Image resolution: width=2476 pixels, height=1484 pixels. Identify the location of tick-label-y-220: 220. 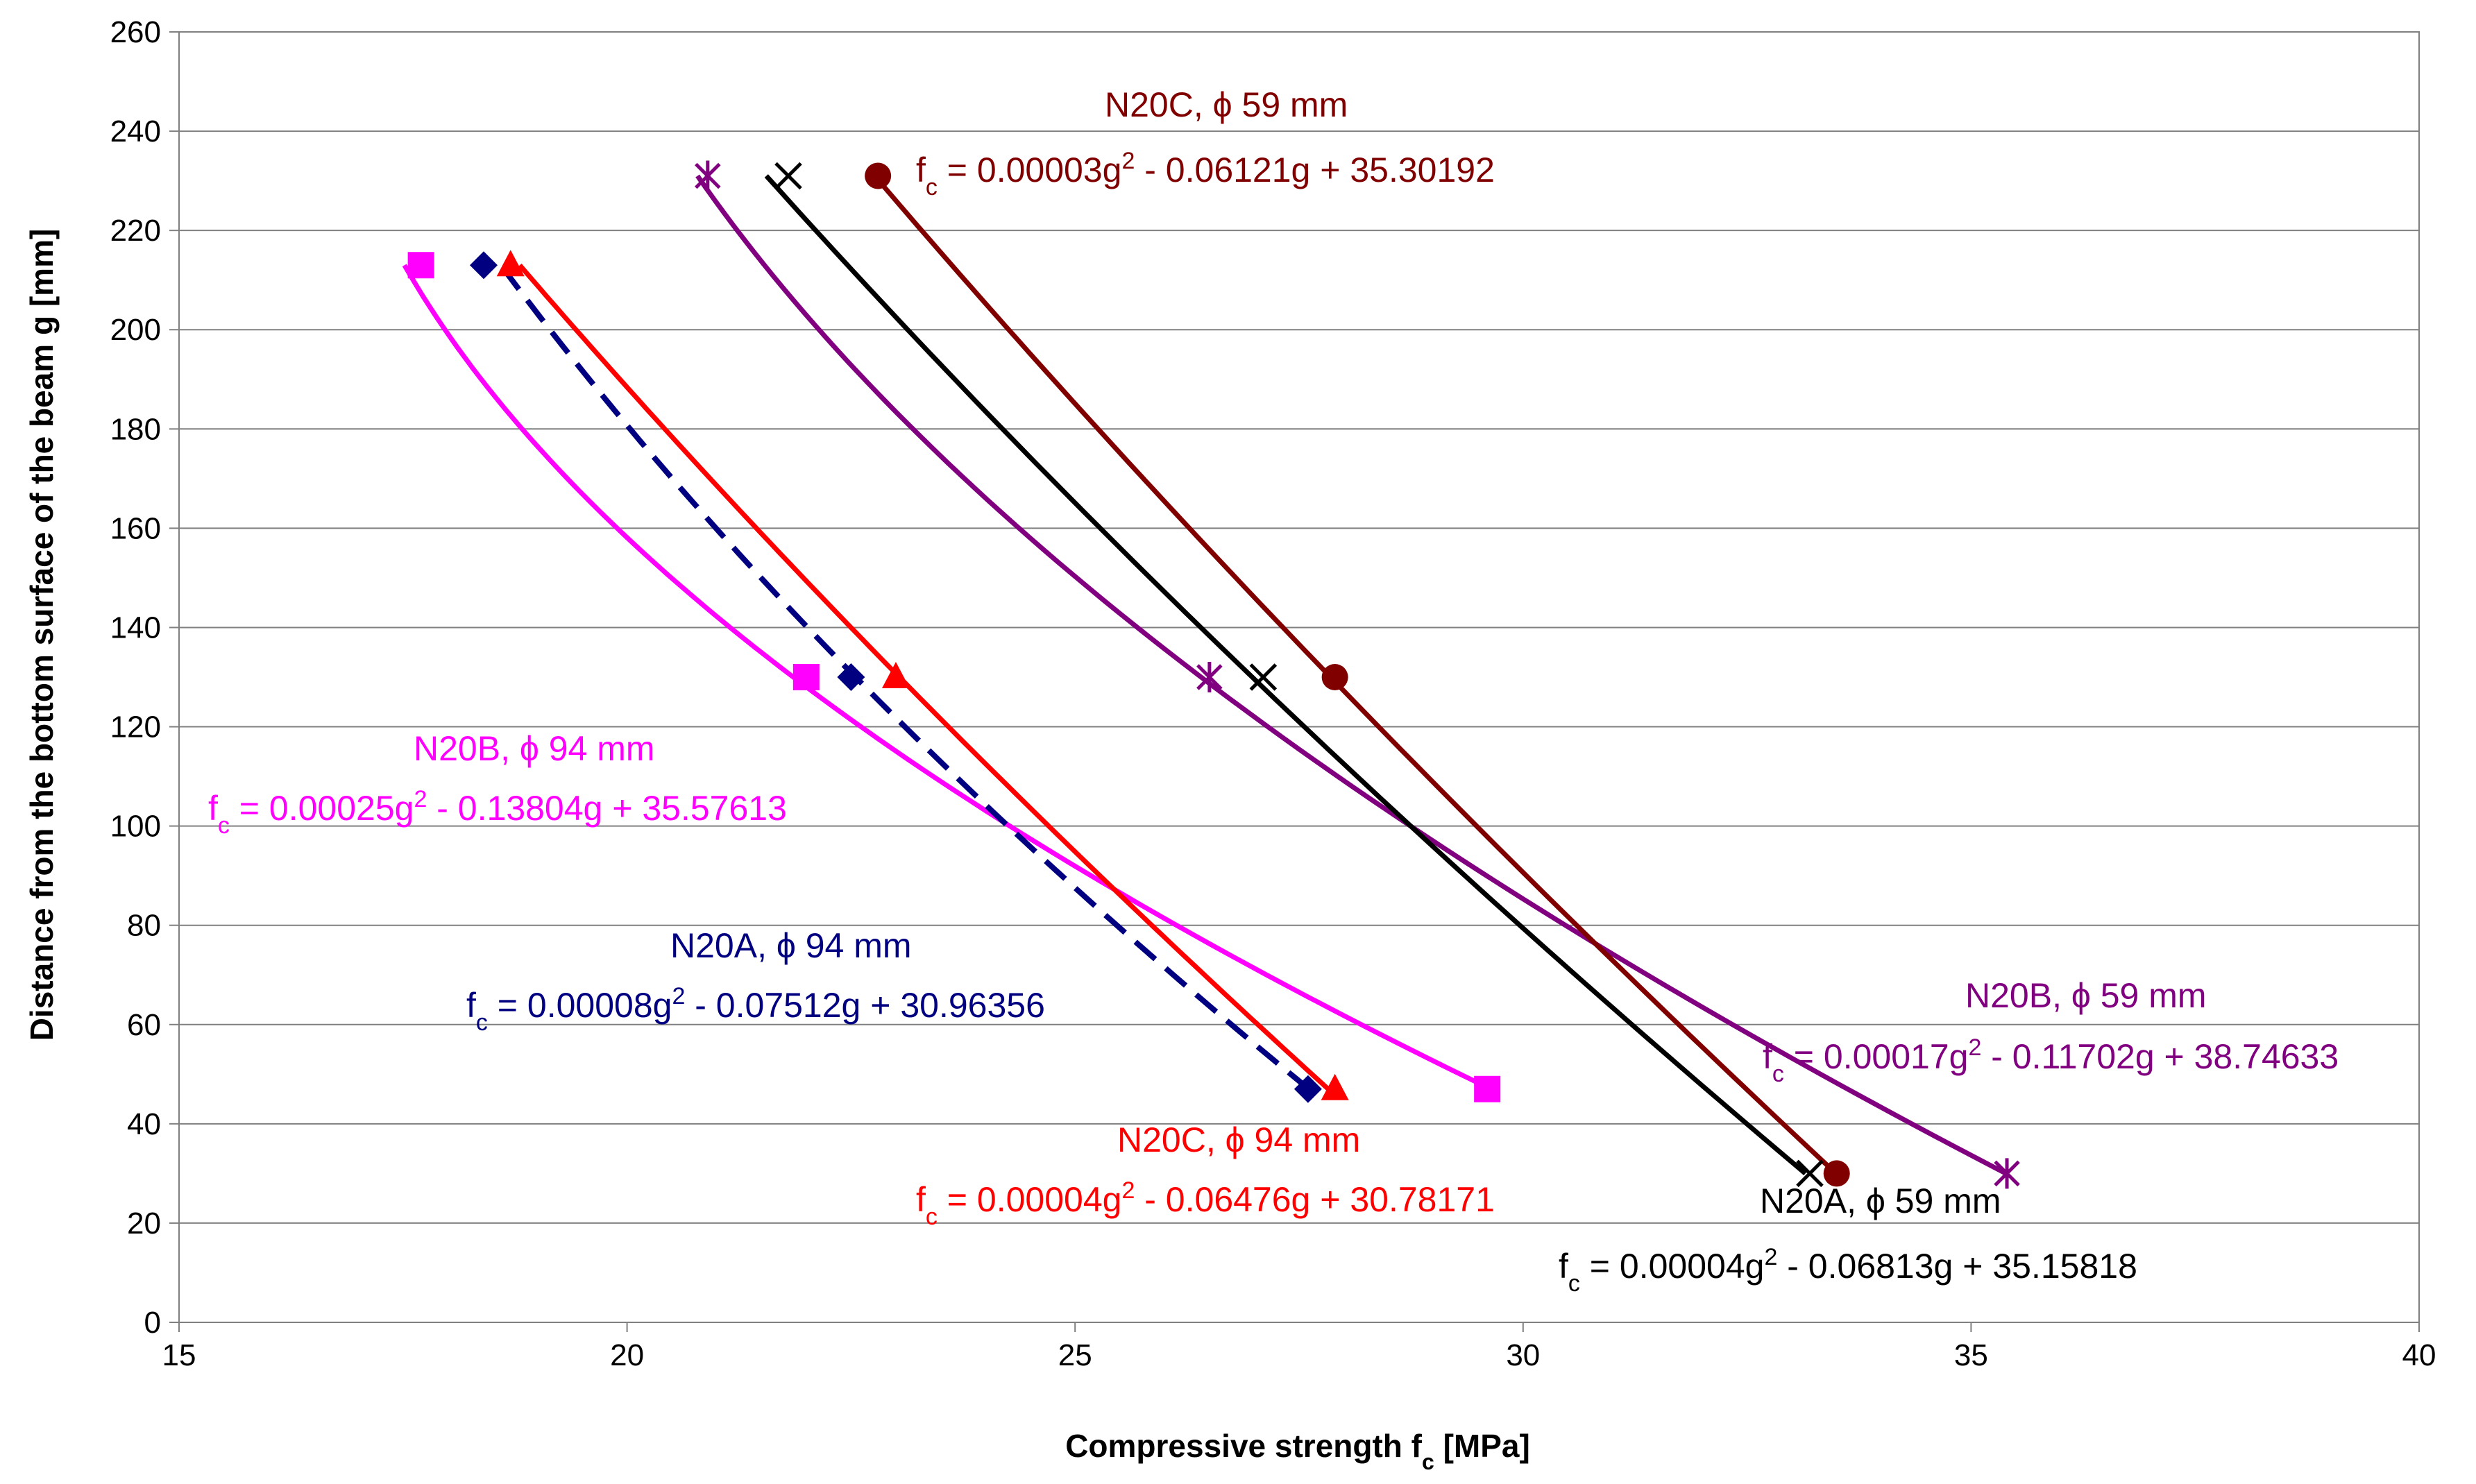
(135, 231).